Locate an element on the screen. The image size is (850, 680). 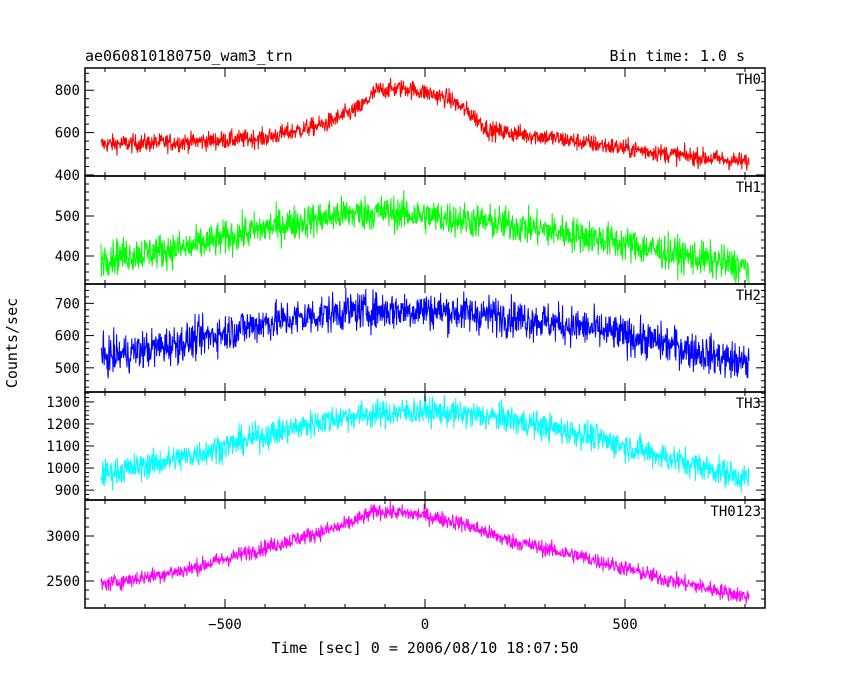
panel-th1: TH1 400 500 is located at coordinates (410, 230).